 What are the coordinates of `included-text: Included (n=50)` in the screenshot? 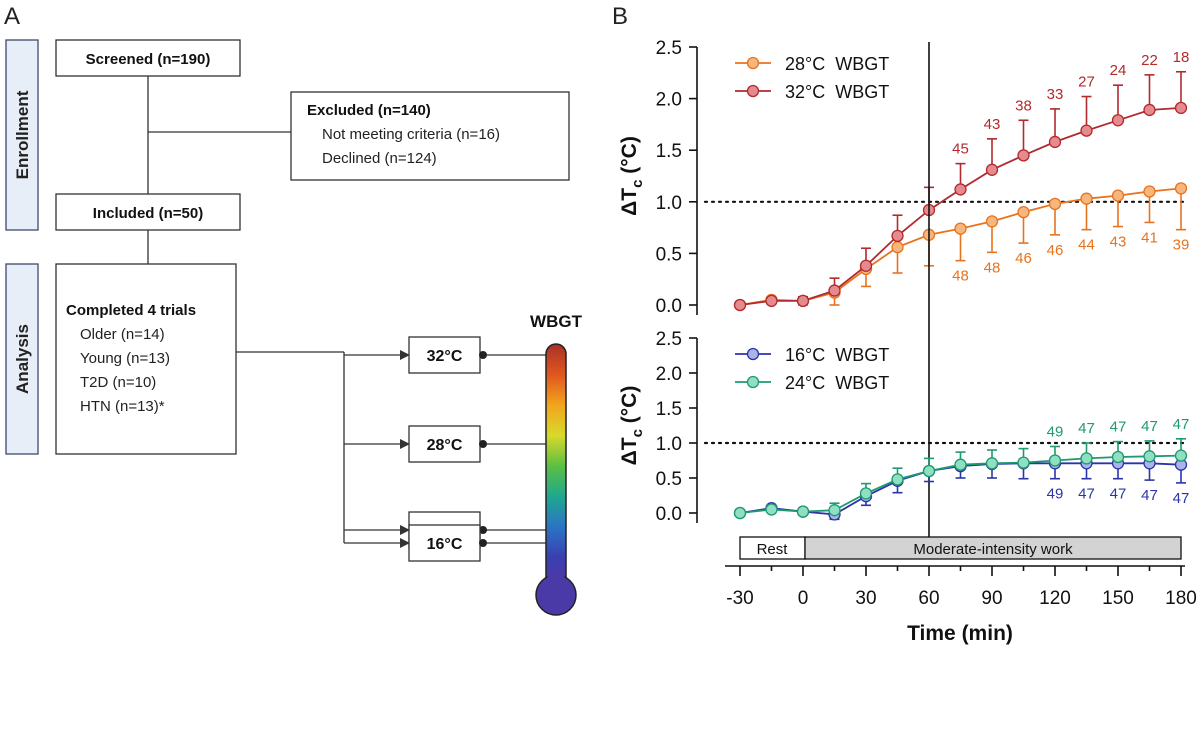 It's located at (148, 213).